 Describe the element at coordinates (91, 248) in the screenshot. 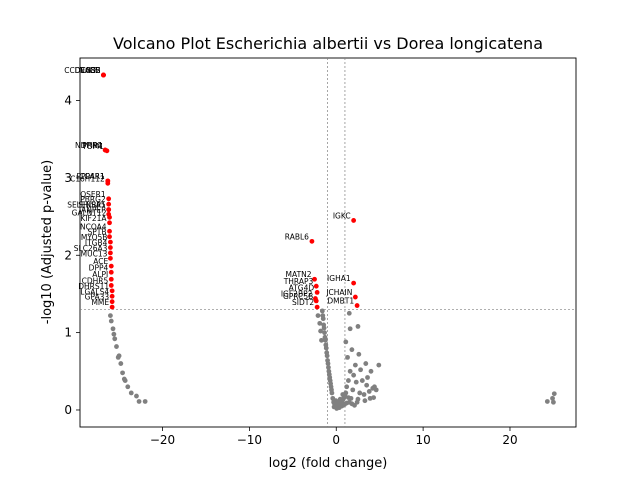

I see `gene-label: SLC26A3` at that location.